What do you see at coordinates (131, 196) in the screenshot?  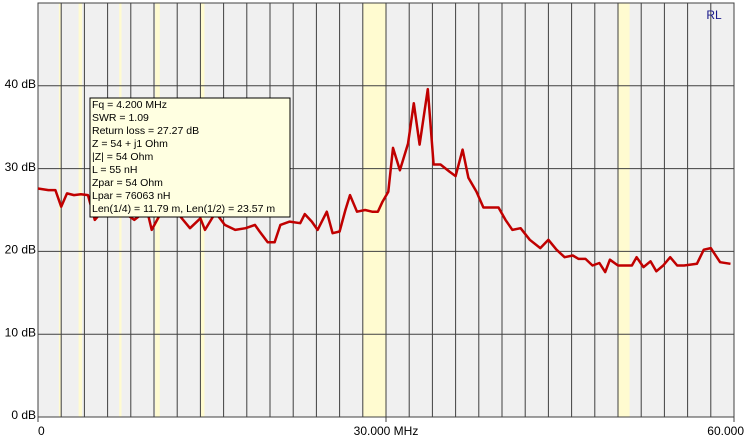 I see `cursor-info-line: Lpar = 76063 nH` at bounding box center [131, 196].